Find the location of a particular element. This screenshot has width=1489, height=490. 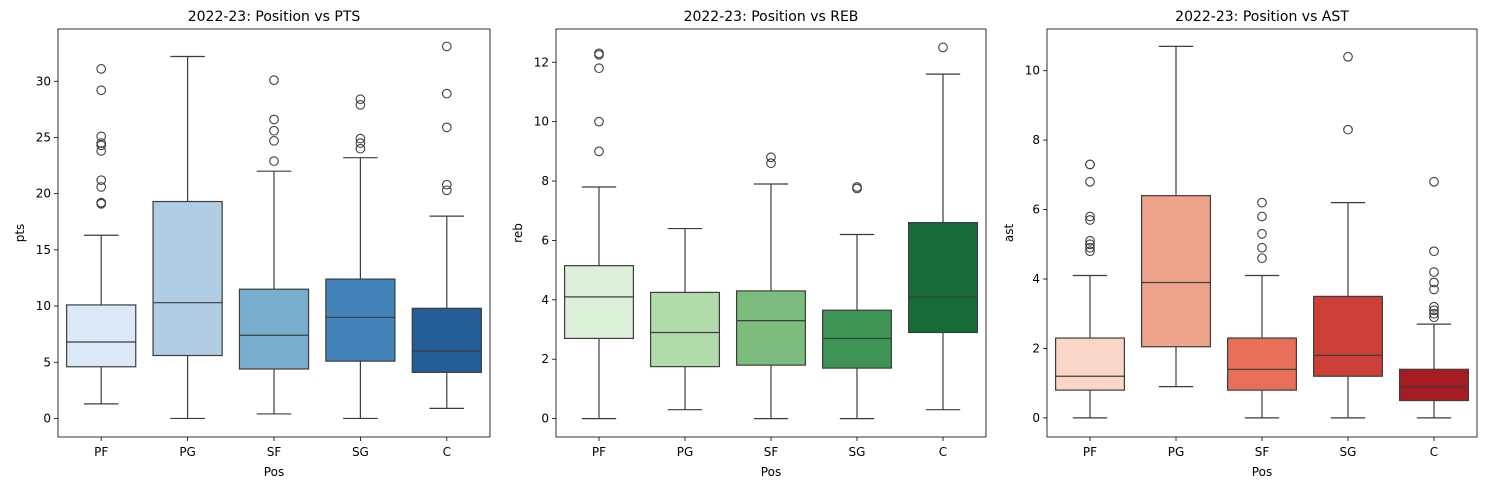

y-axis-label: pts is located at coordinates (20, 233).